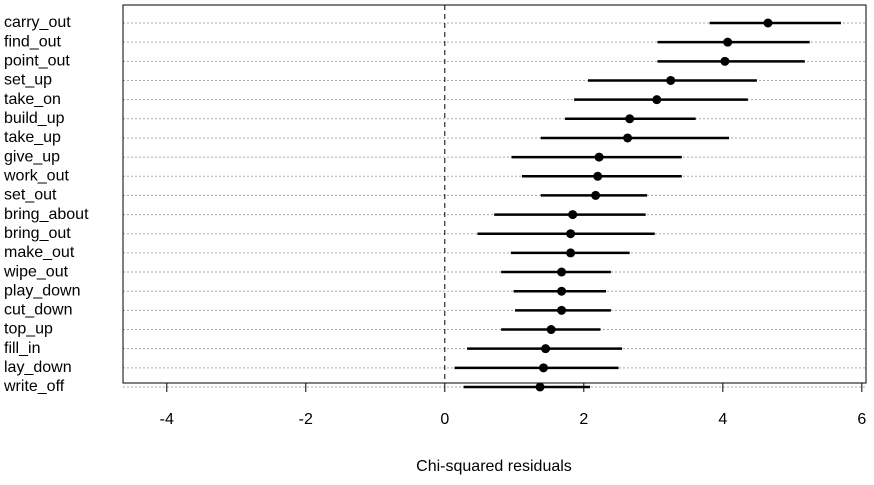  What do you see at coordinates (39, 252) in the screenshot?
I see `y-tick-label: make_out` at bounding box center [39, 252].